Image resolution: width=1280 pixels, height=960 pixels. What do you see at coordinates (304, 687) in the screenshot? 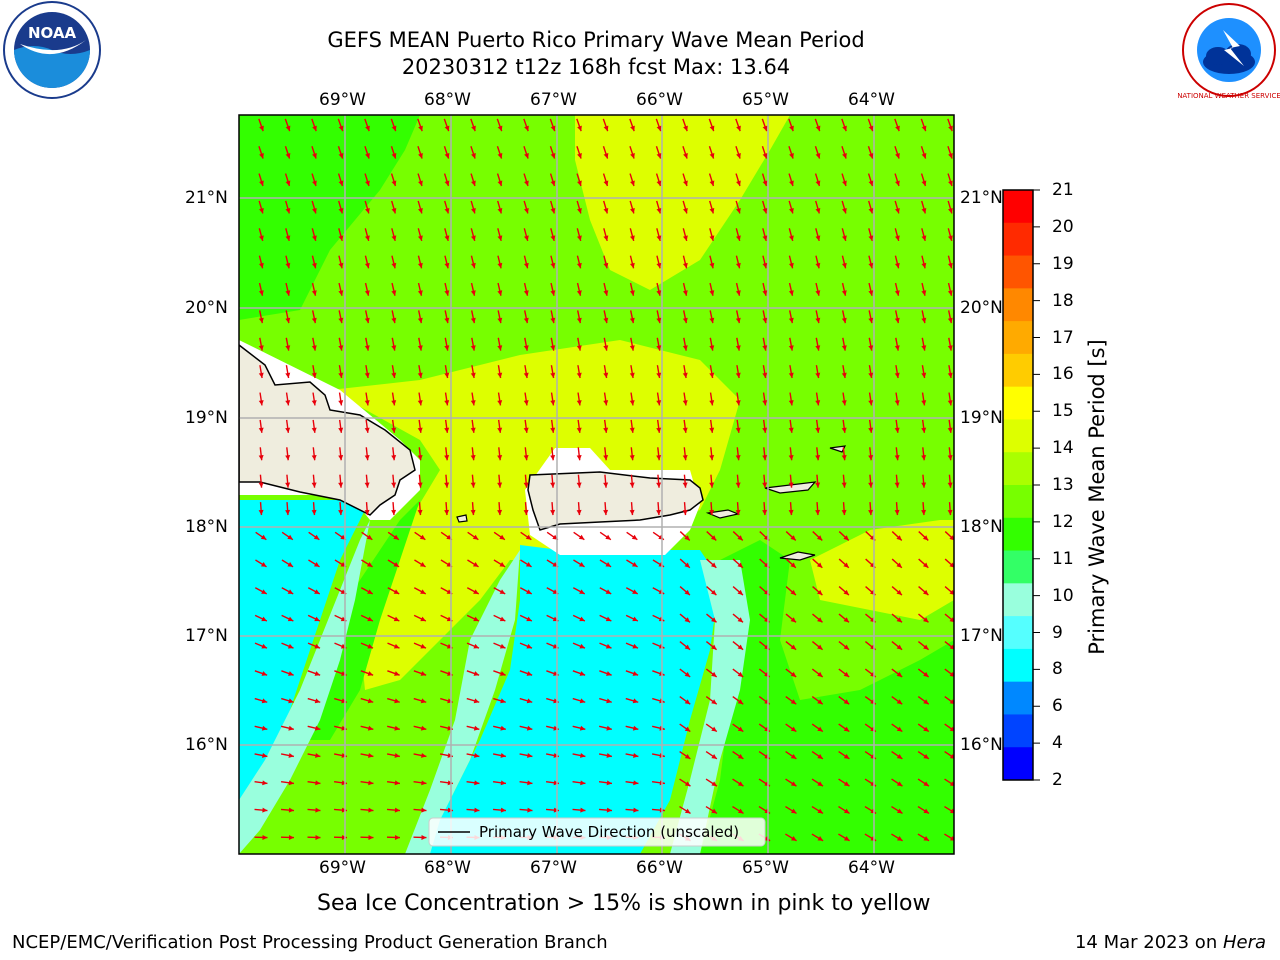
I see `field-zone-lightcyan` at bounding box center [304, 687].